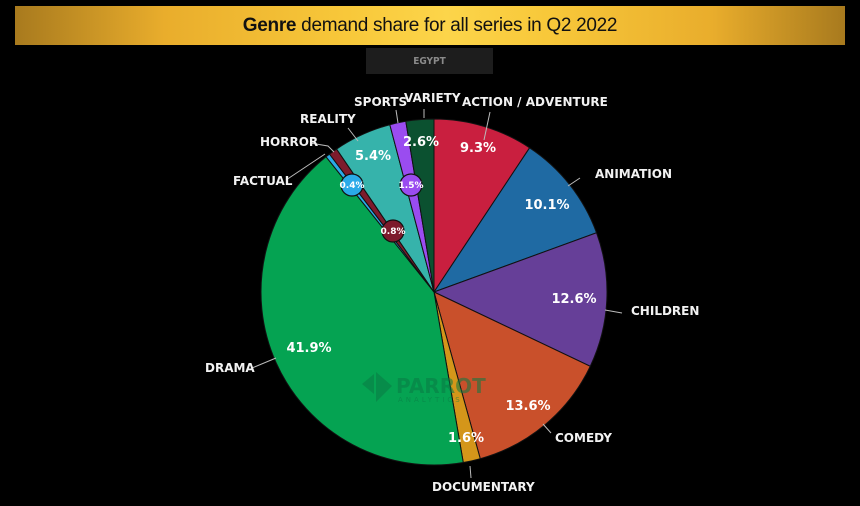 The image size is (860, 506). I want to click on category-label: FACTUAL, so click(263, 181).